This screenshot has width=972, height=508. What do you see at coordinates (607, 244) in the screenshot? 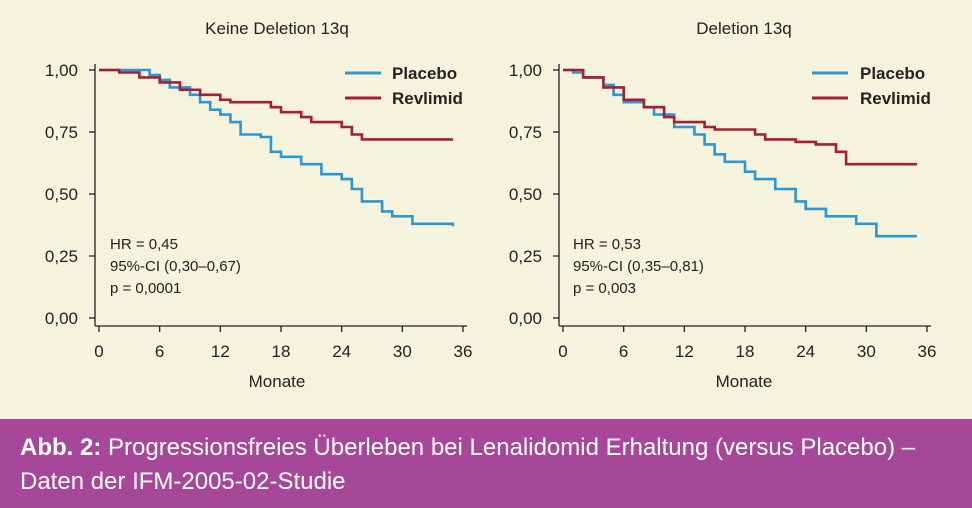
I see `stat-annotation: HR = 0,53` at bounding box center [607, 244].